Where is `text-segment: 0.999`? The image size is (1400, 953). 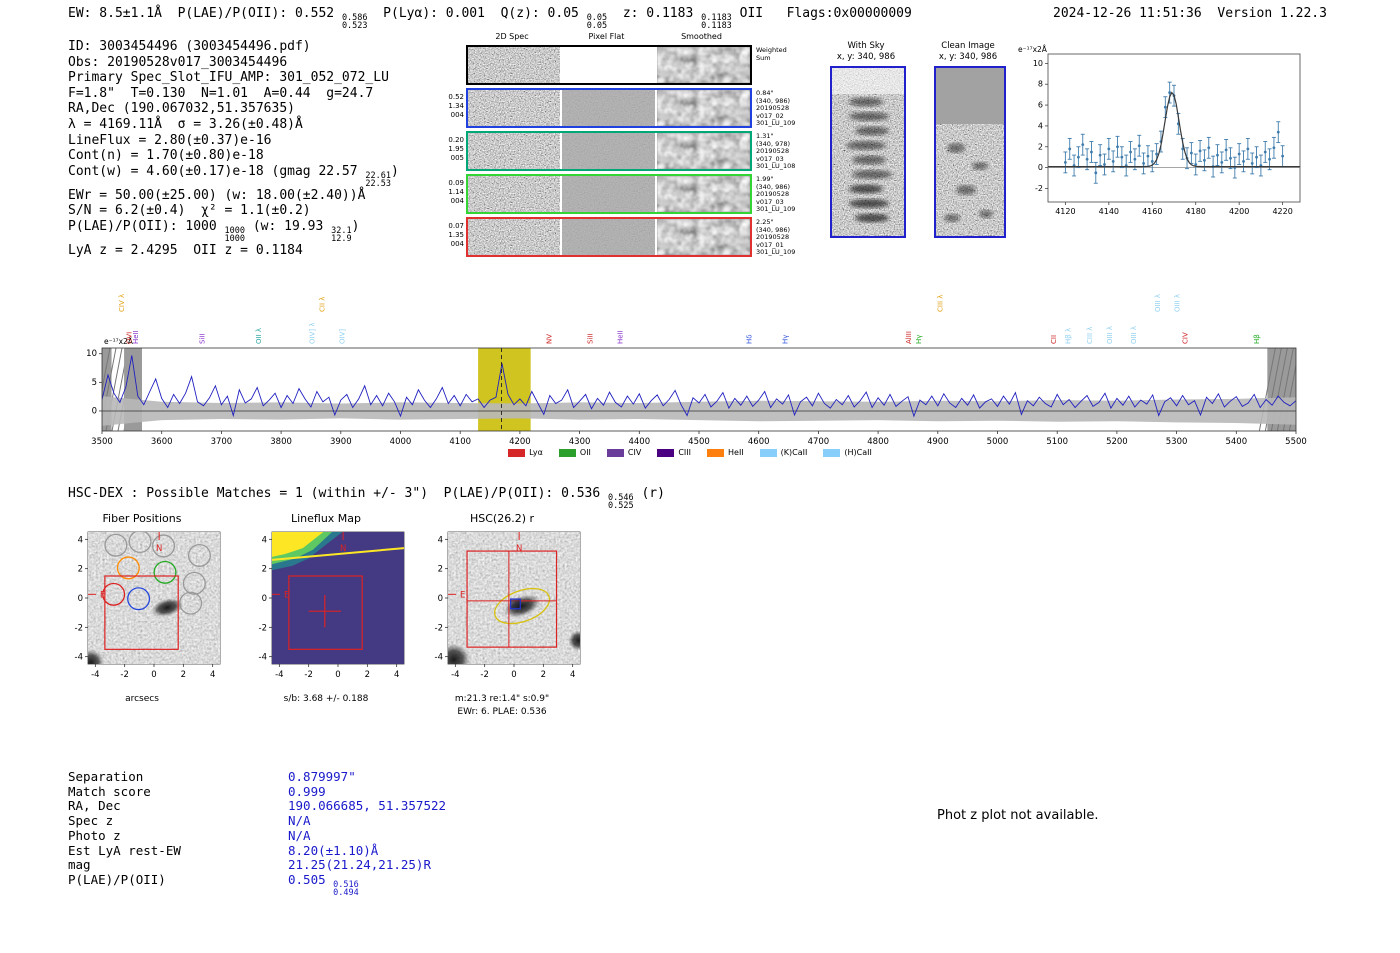 text-segment: 0.999 is located at coordinates (307, 791).